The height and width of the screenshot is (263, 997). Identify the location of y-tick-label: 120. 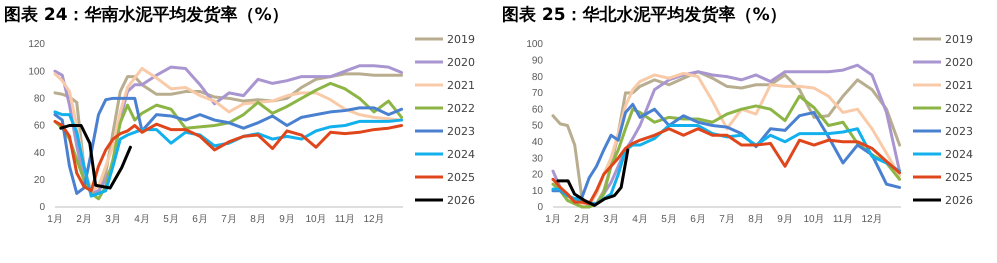
(37, 44).